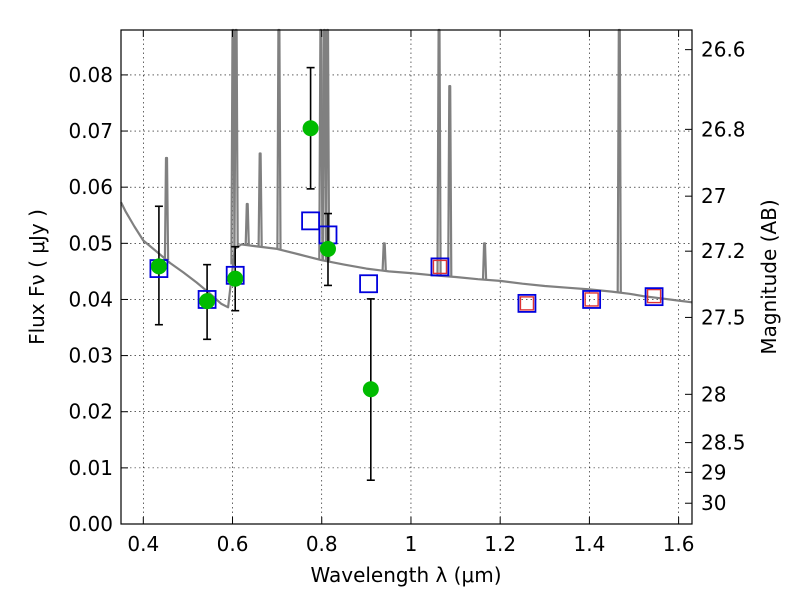  What do you see at coordinates (90, 468) in the screenshot?
I see `y-tick-label: 0.01` at bounding box center [90, 468].